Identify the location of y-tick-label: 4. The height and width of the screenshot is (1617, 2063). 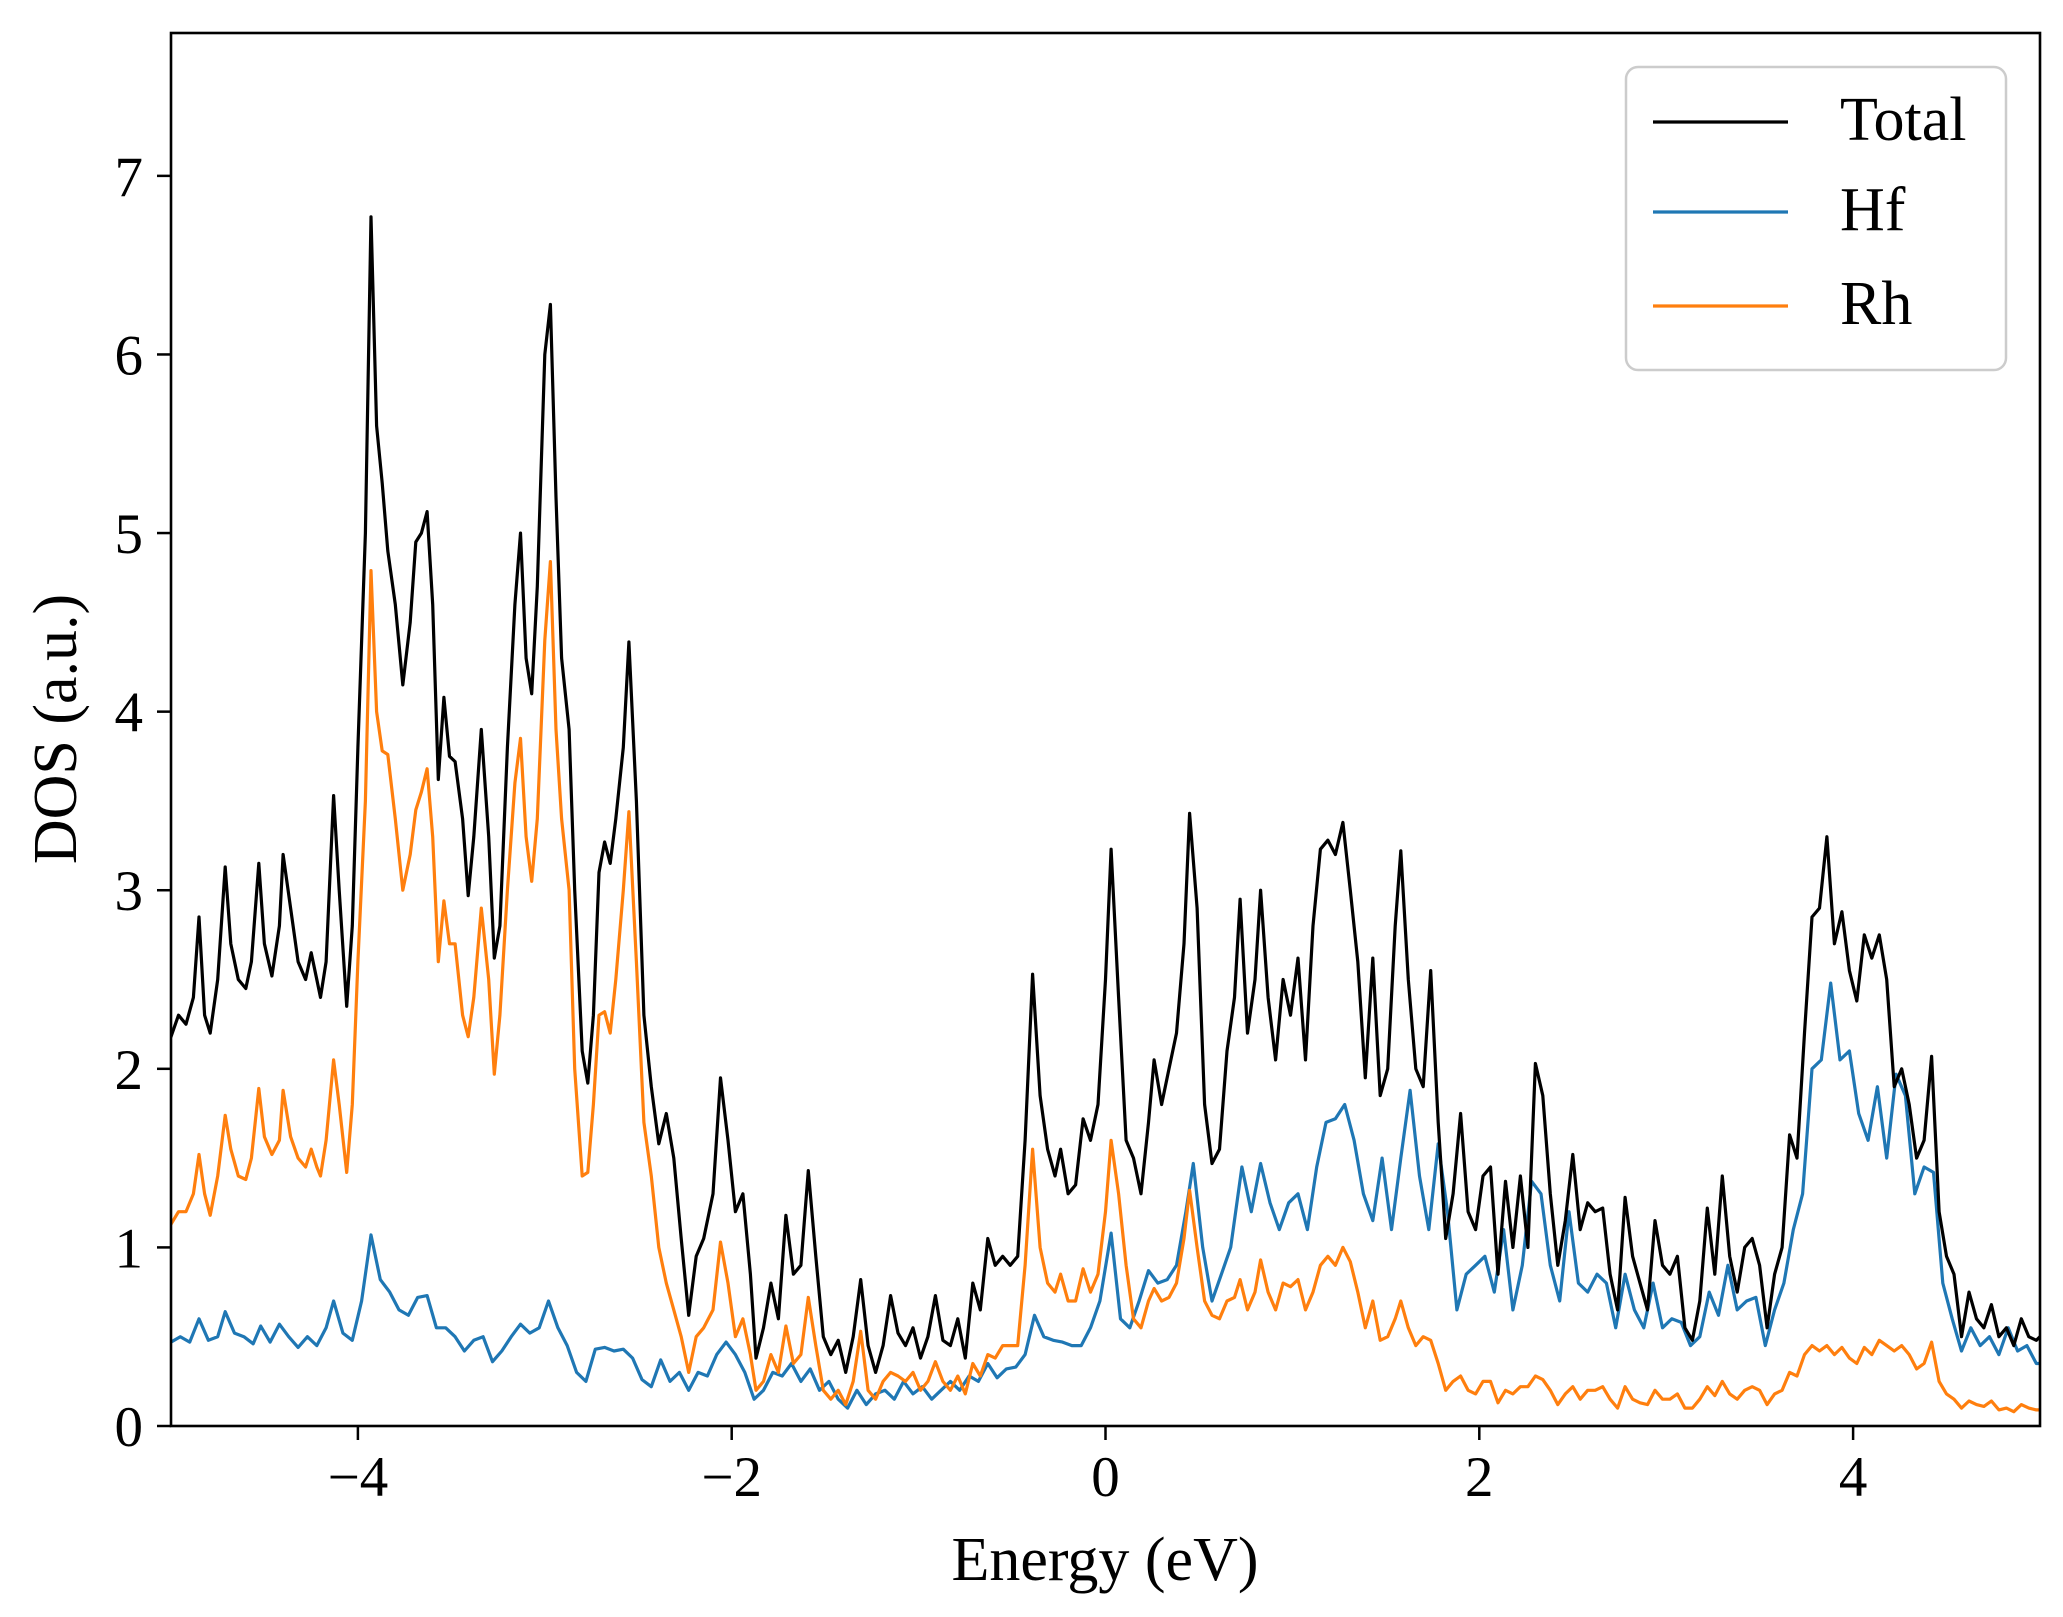
(129, 713).